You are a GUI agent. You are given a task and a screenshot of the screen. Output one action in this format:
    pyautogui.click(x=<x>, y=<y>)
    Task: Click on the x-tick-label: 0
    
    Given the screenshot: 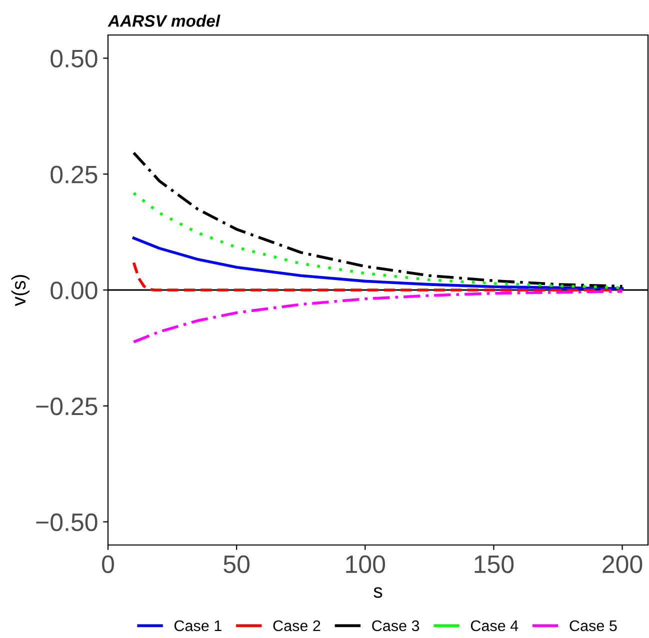 What is the action you would take?
    pyautogui.click(x=108, y=564)
    